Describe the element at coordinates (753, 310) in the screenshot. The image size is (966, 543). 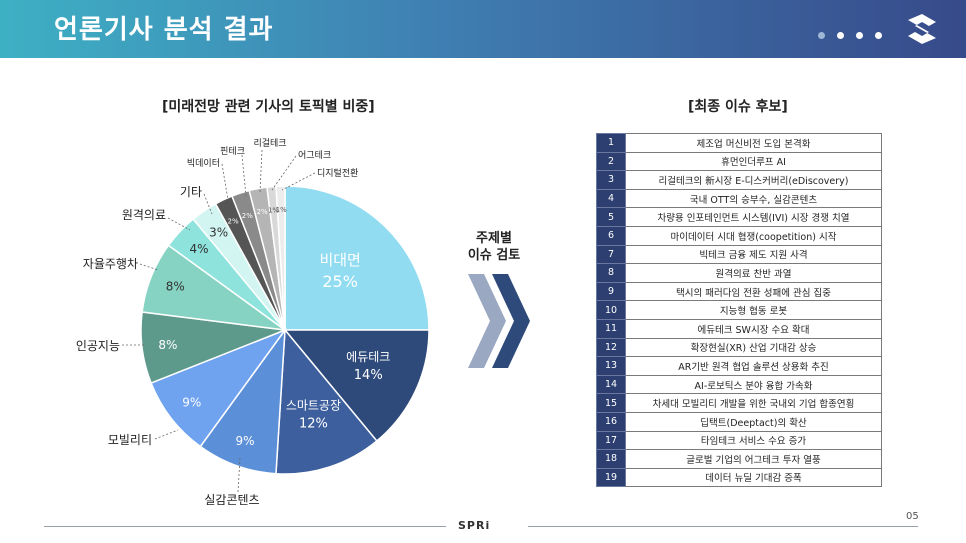
I see `issue-text: 지능형 협동 로봇` at that location.